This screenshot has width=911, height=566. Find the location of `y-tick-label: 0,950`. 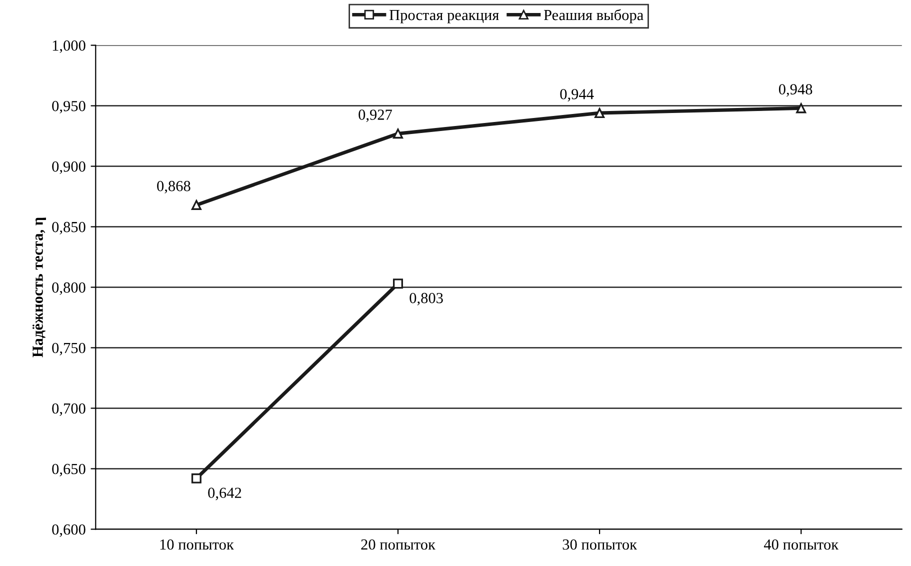

y-tick-label: 0,950 is located at coordinates (69, 107).